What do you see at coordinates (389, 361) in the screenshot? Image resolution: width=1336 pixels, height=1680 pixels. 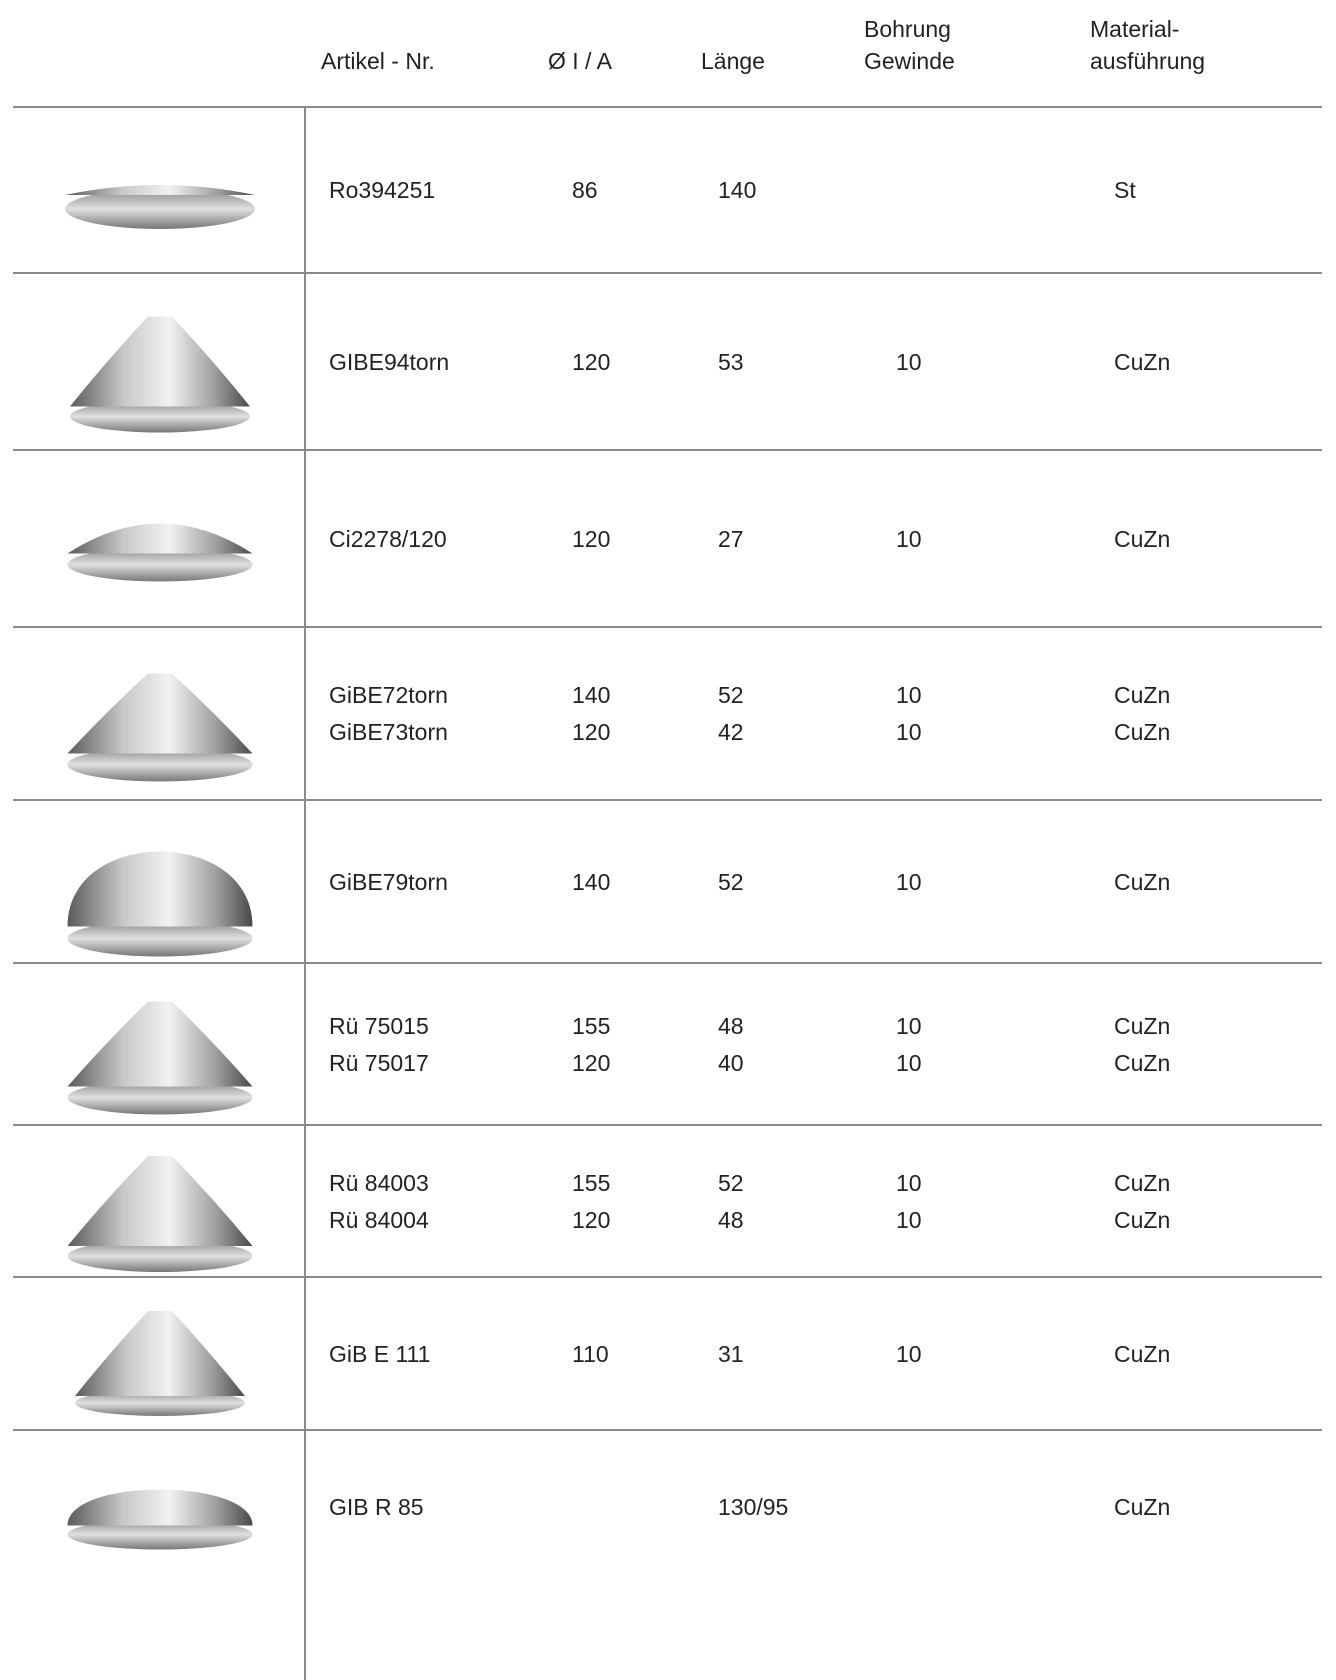 I see `cell-article: GIBE94torn` at bounding box center [389, 361].